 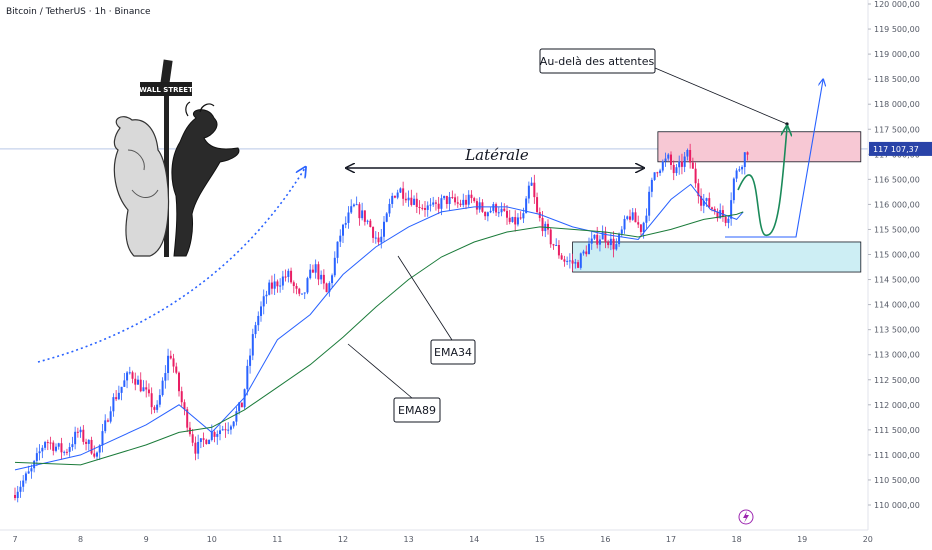 I want to click on ema34-callout-label: EMA34, so click(x=453, y=352).